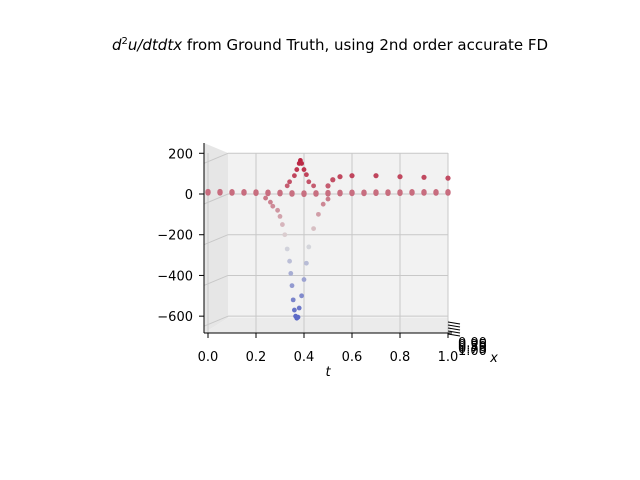 Image resolution: width=640 pixels, height=480 pixels. I want to click on z-tick-label-3: −400, so click(175, 276).